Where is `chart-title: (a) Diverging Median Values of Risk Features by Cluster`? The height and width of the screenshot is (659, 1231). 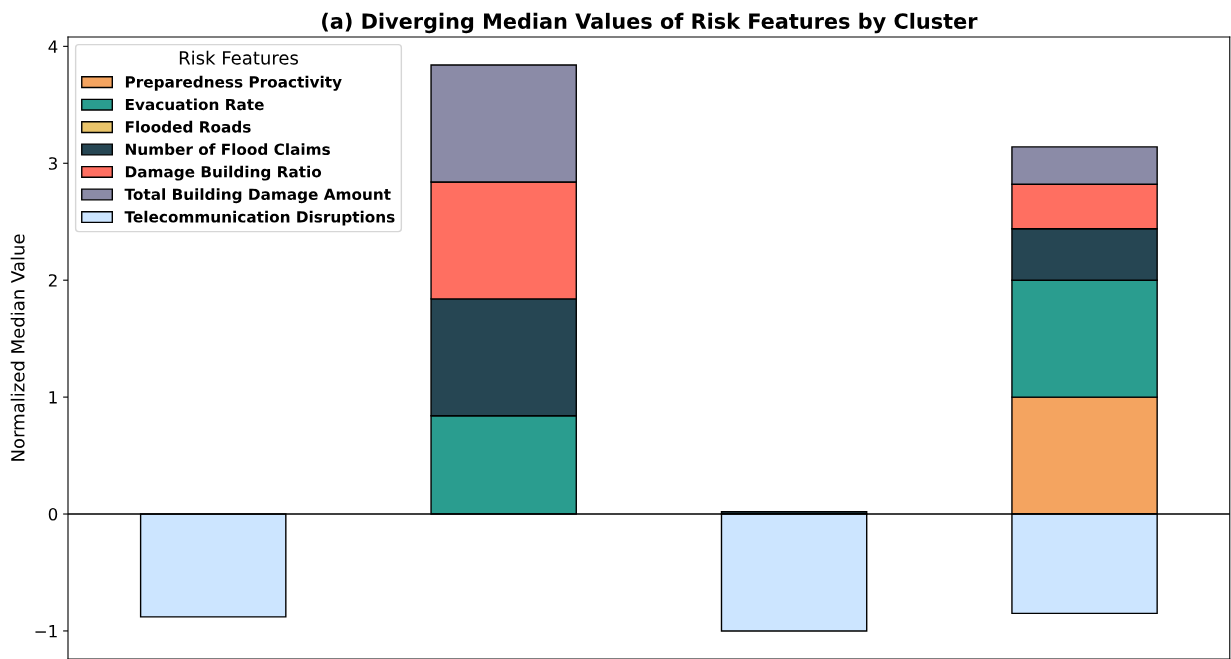
chart-title: (a) Diverging Median Values of Risk Features by Cluster is located at coordinates (650, 23).